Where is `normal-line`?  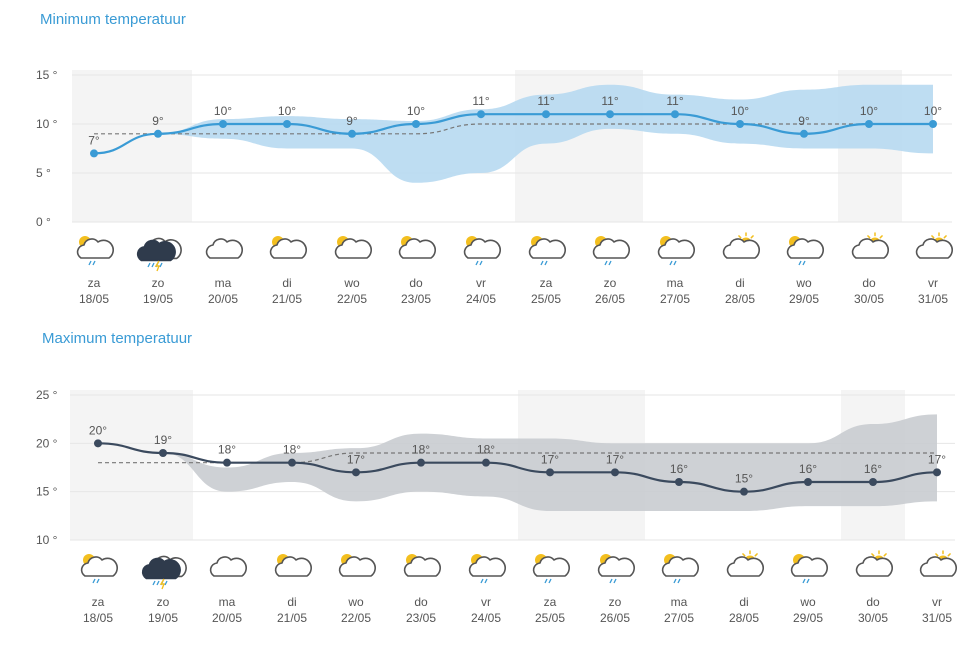
normal-line is located at coordinates (517, 458).